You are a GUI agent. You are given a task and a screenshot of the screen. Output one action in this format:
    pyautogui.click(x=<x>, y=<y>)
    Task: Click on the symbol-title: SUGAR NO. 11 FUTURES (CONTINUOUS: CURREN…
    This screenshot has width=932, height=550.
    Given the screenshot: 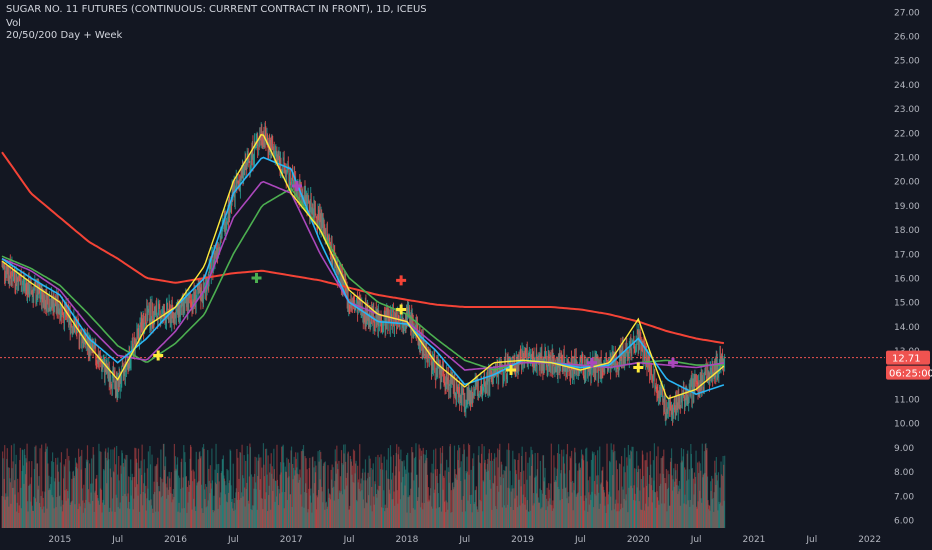 What is the action you would take?
    pyautogui.click(x=216, y=9)
    